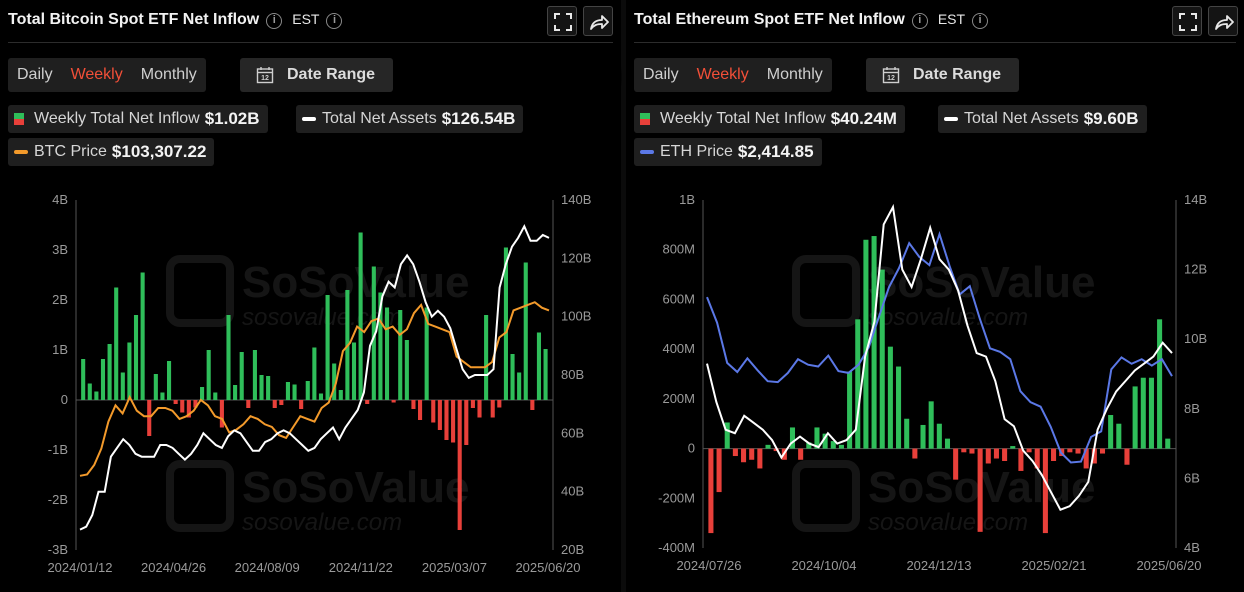 The height and width of the screenshot is (592, 1244). What do you see at coordinates (572, 549) in the screenshot?
I see `y-right-tick-label: 20B` at bounding box center [572, 549].